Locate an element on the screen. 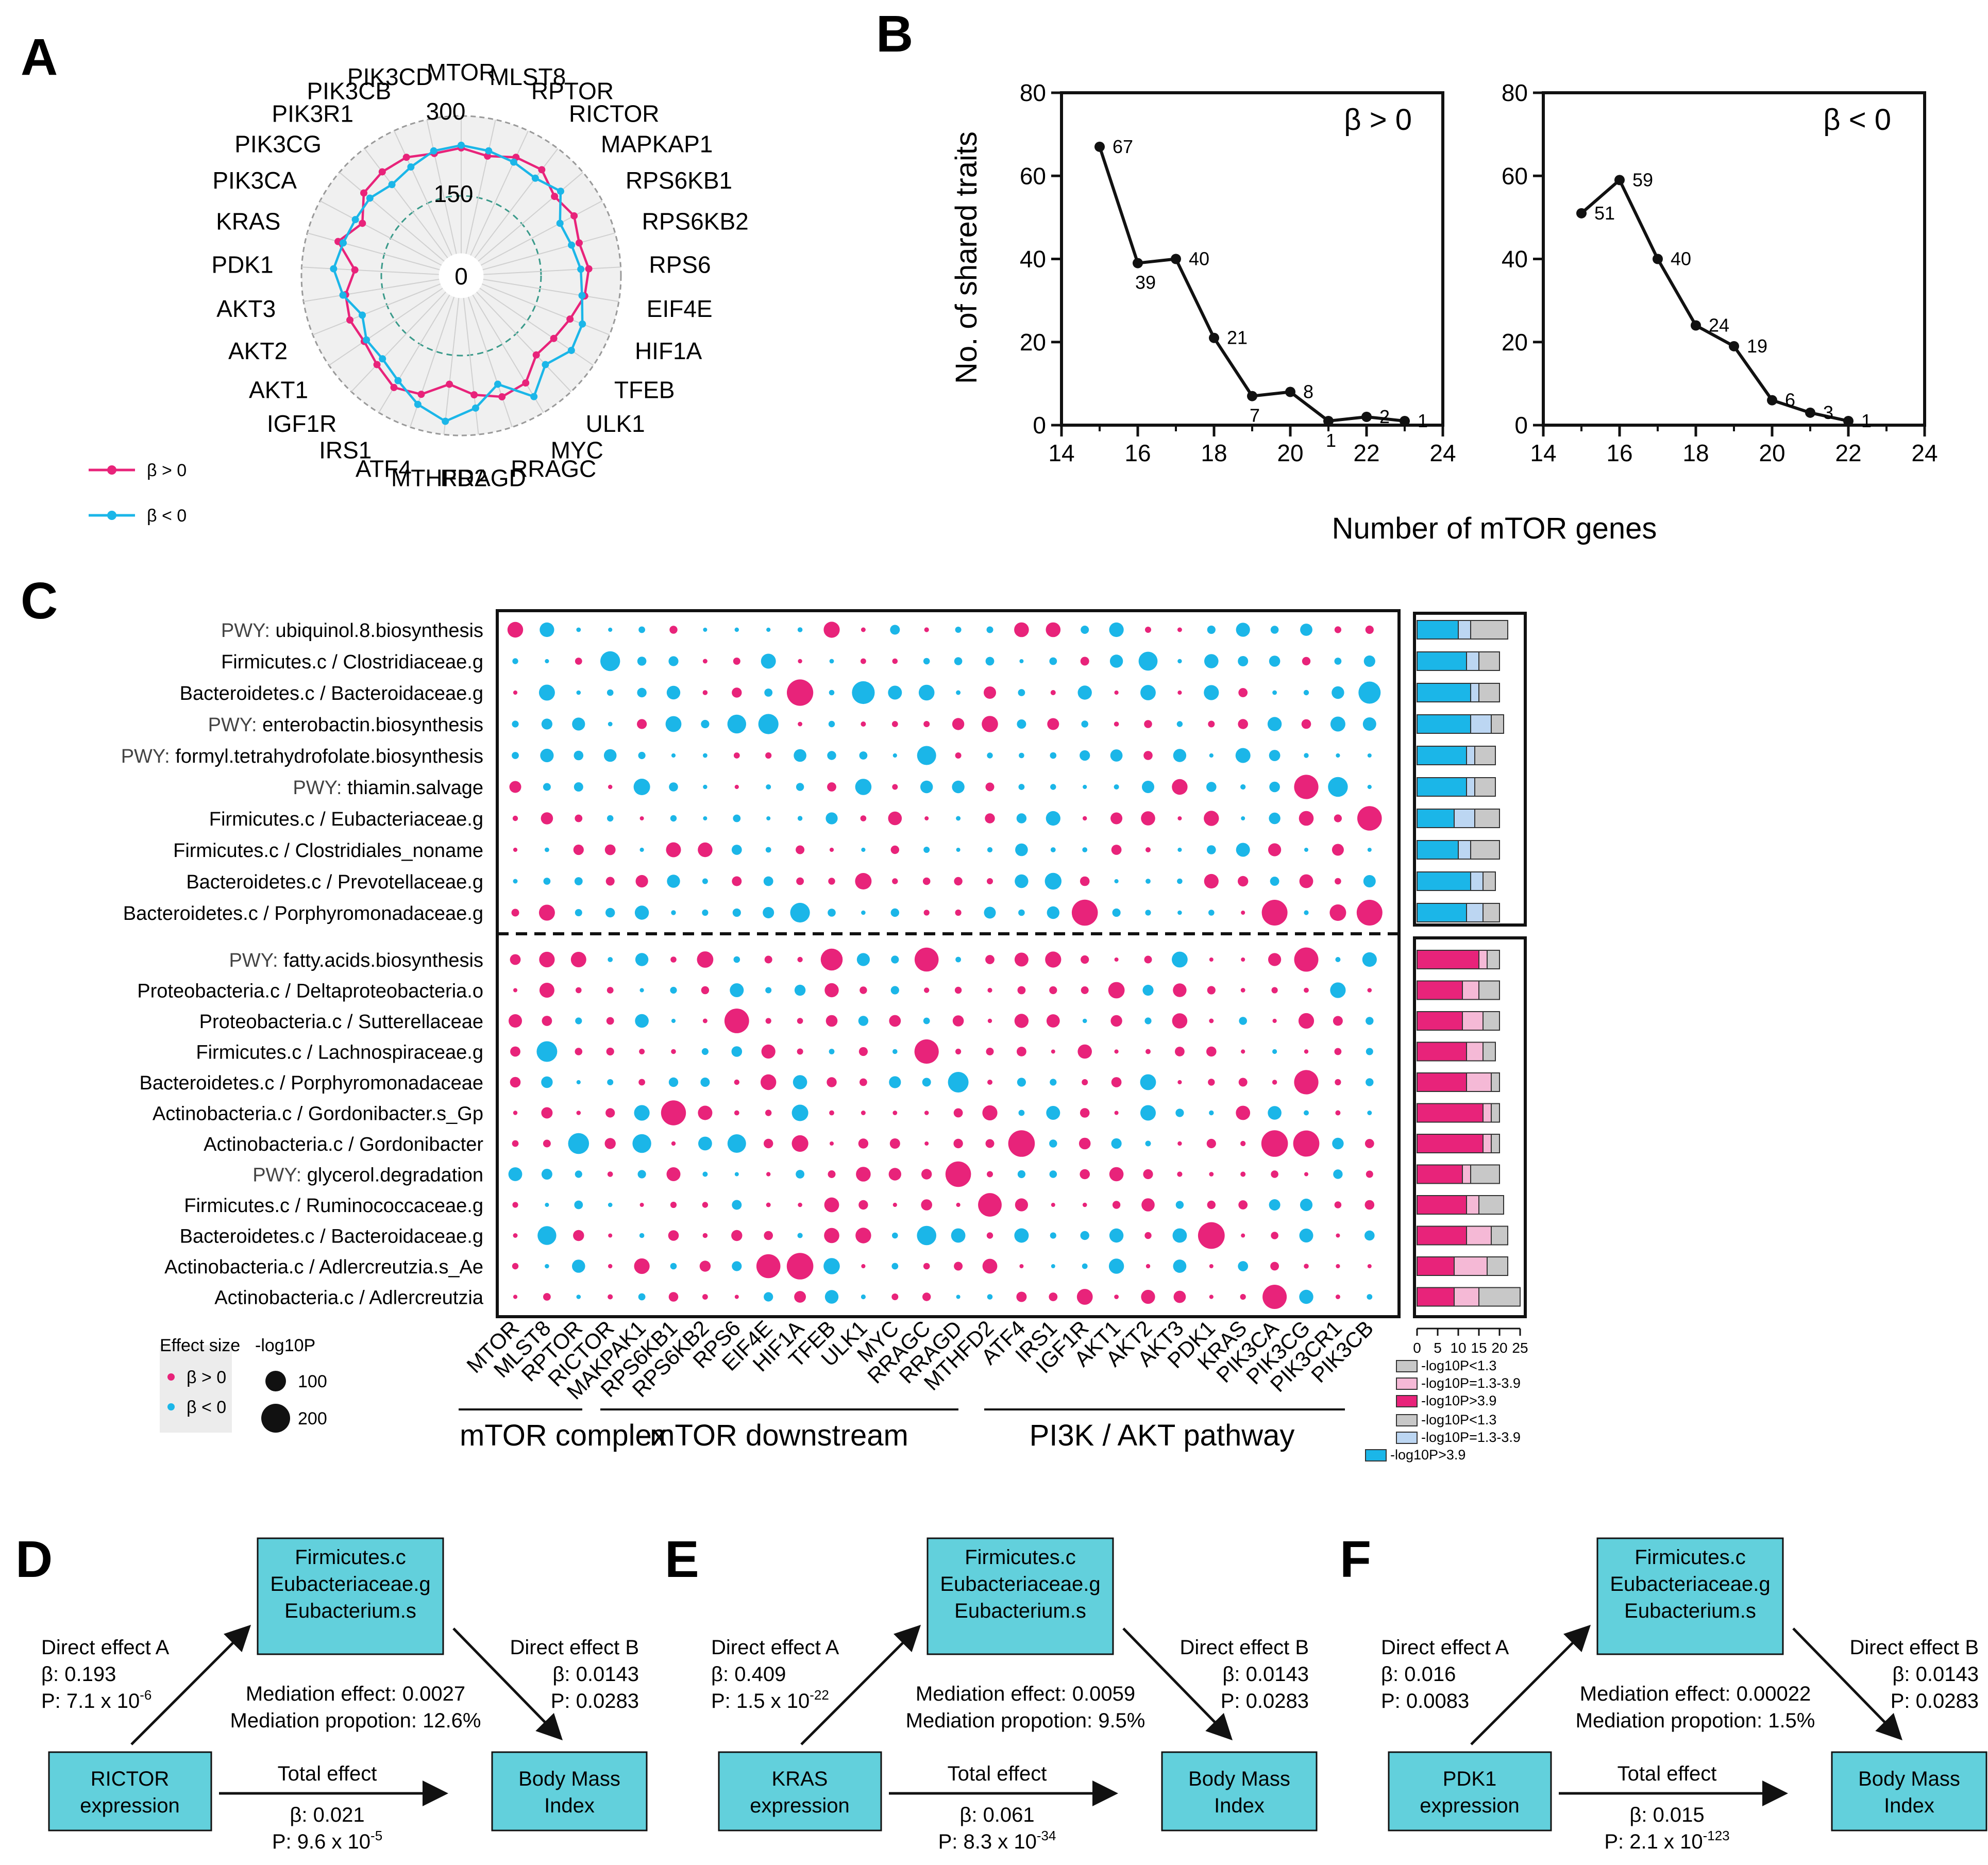 This screenshot has height=1865, width=1988. mediator-label: Eubacterium.s is located at coordinates (350, 1611).